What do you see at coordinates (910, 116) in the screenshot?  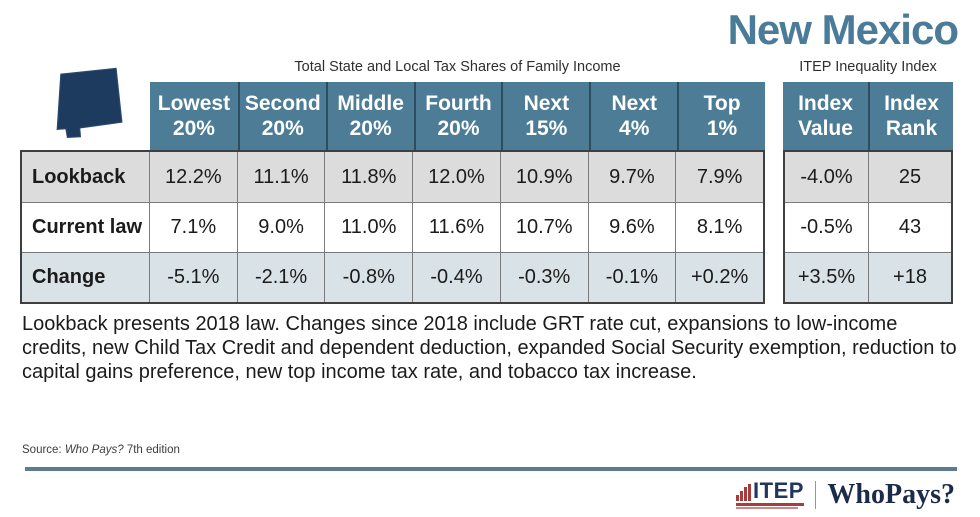 I see `column-header-index-rank: Index Rank` at bounding box center [910, 116].